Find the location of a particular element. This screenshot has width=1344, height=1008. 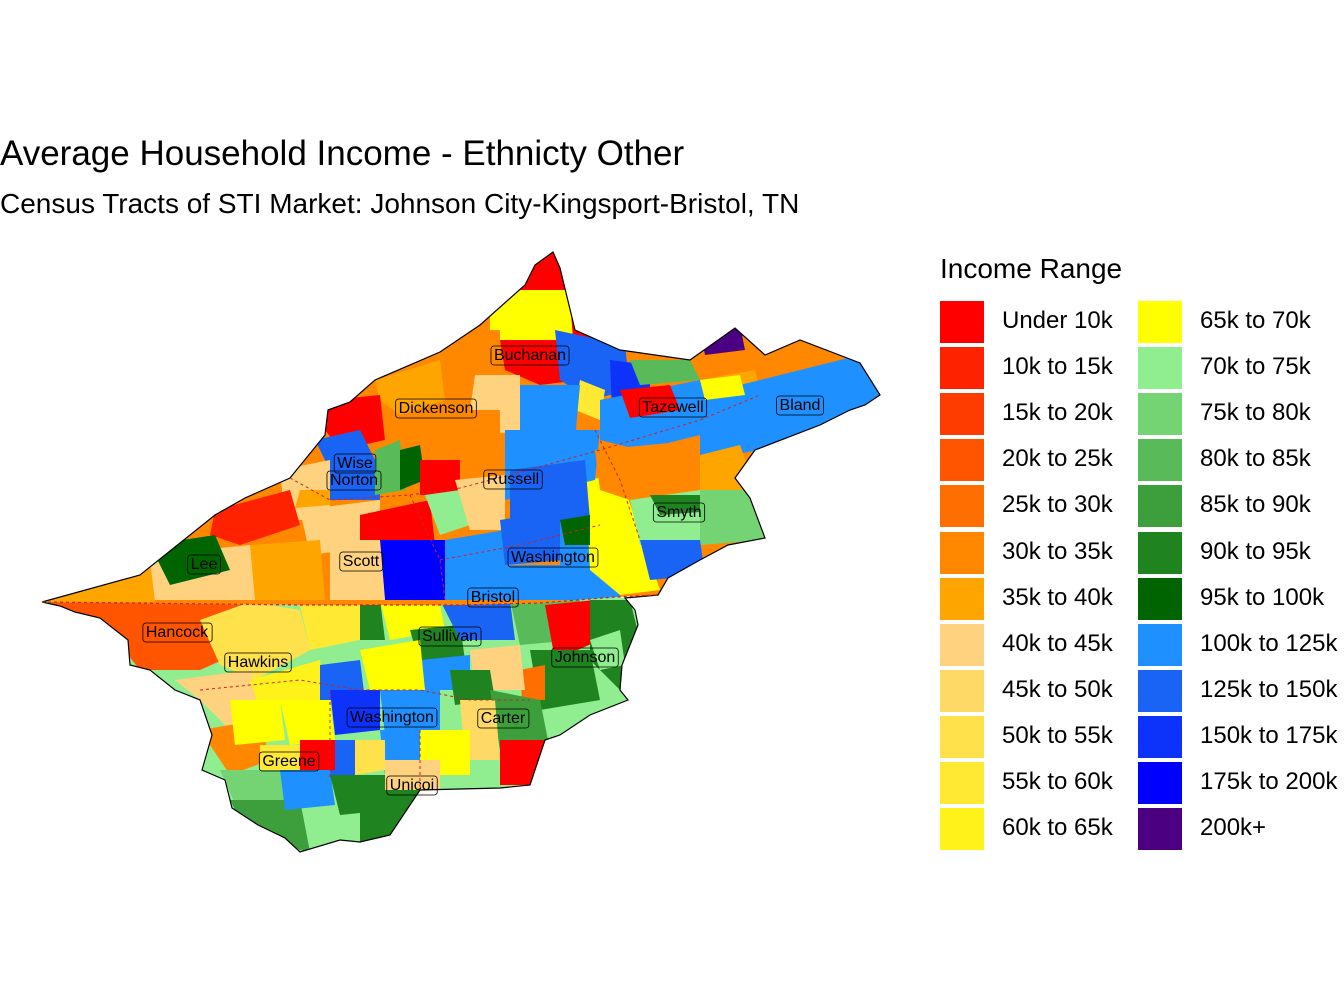

legend-item: 15k to 20k is located at coordinates (1040, 415).